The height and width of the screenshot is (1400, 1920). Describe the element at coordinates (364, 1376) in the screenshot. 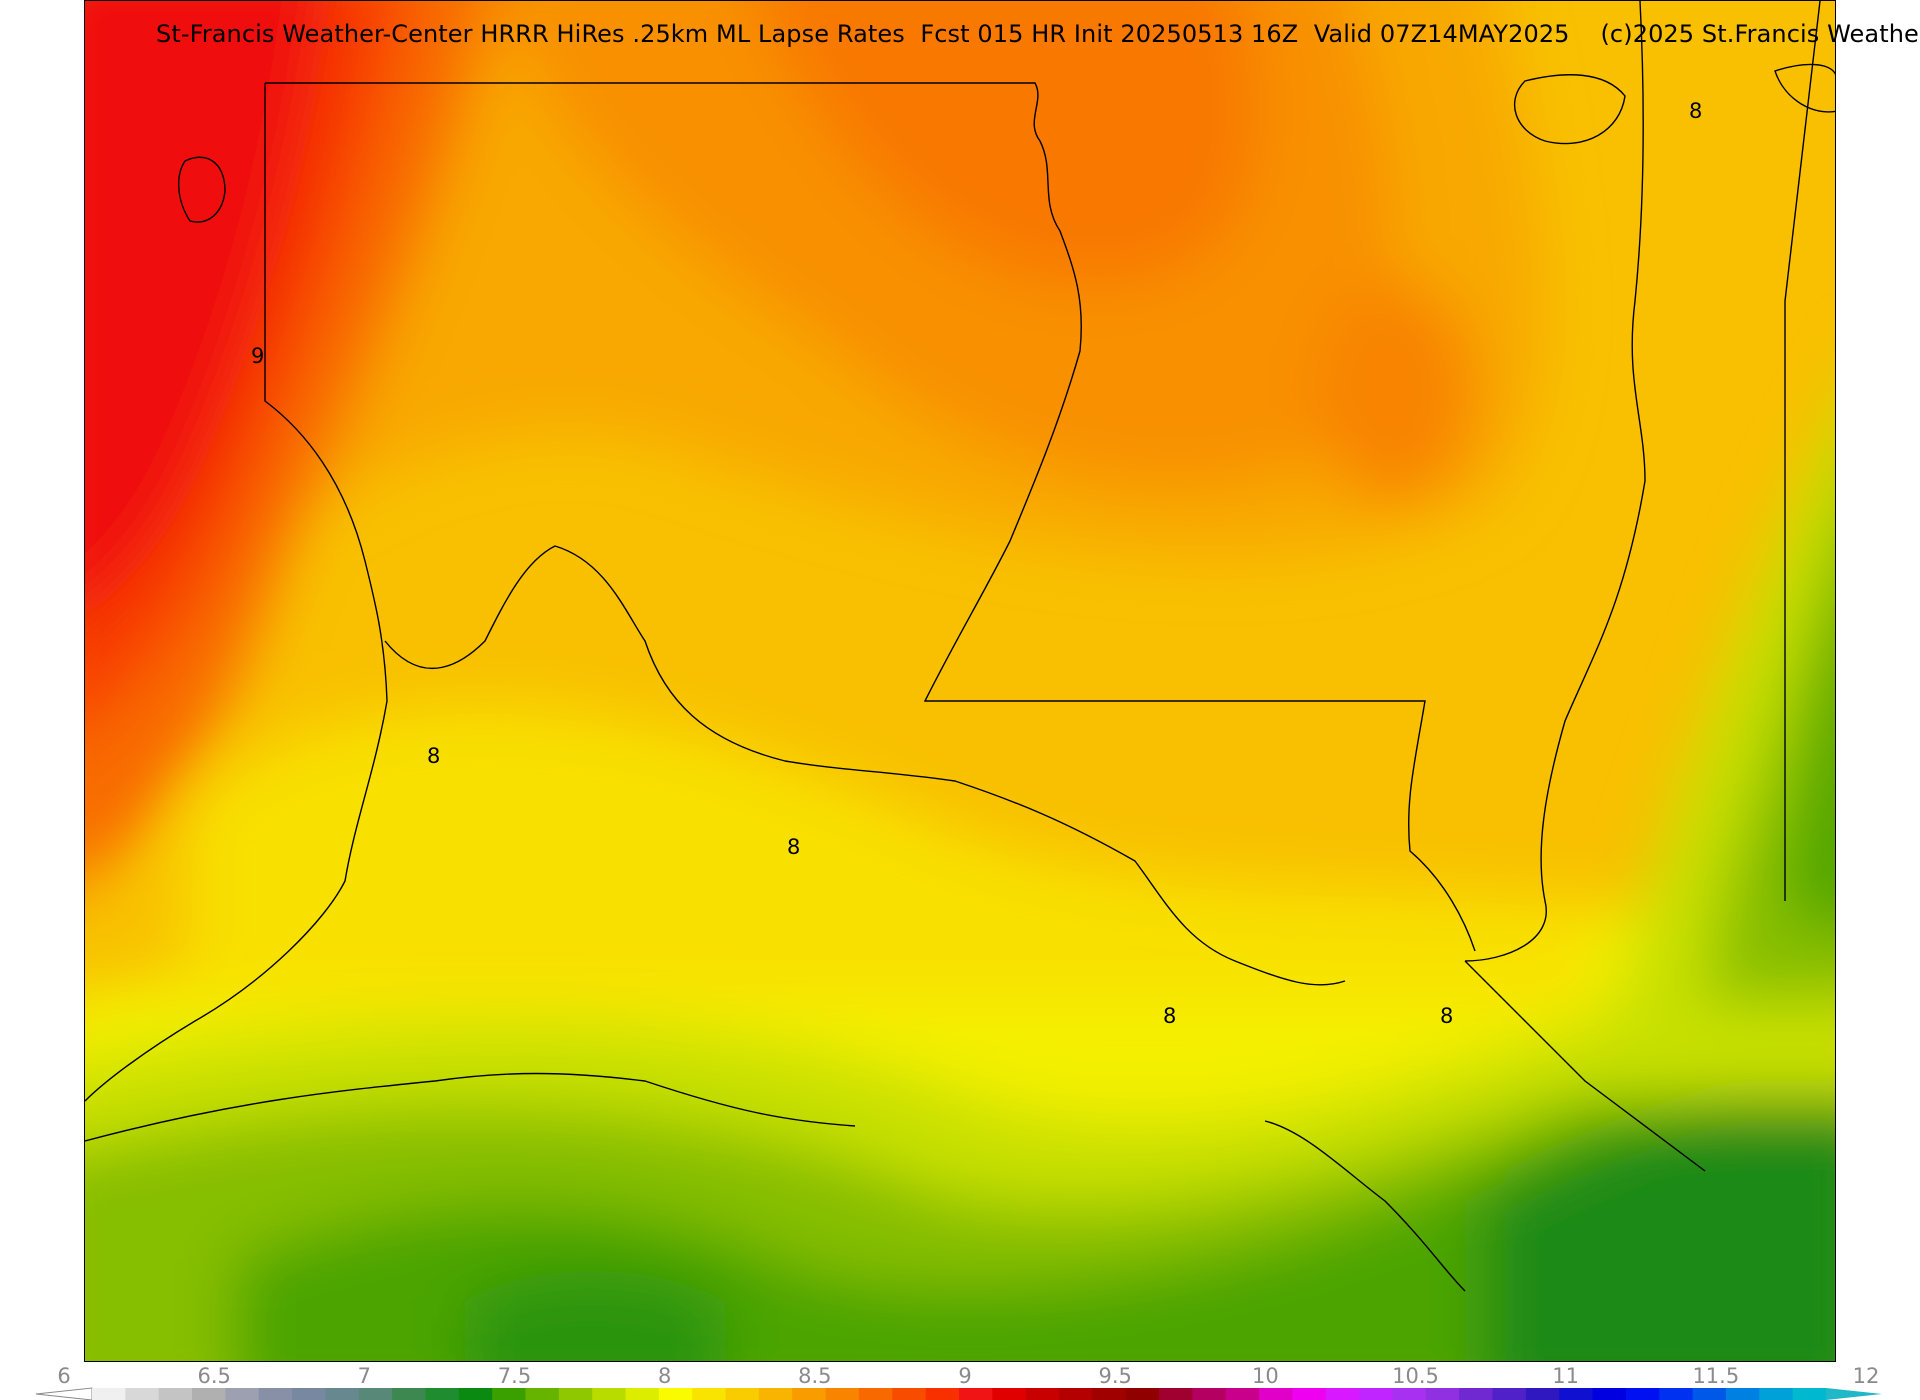

I see `colorbar-tick-label: 7` at that location.